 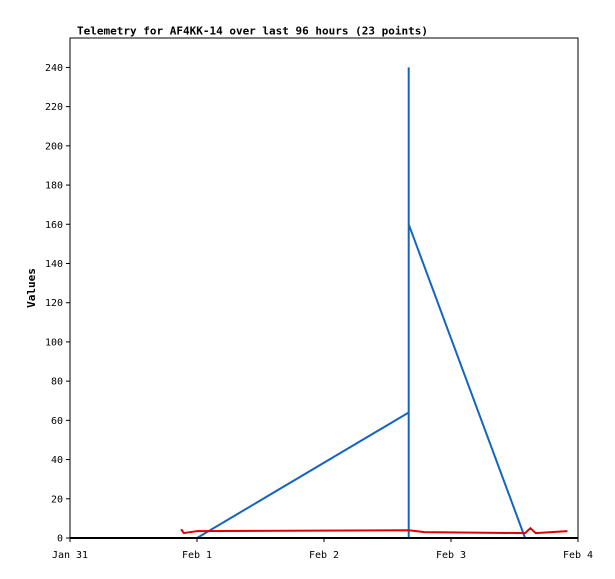 I want to click on x-tick-label: Feb 2, so click(x=324, y=555).